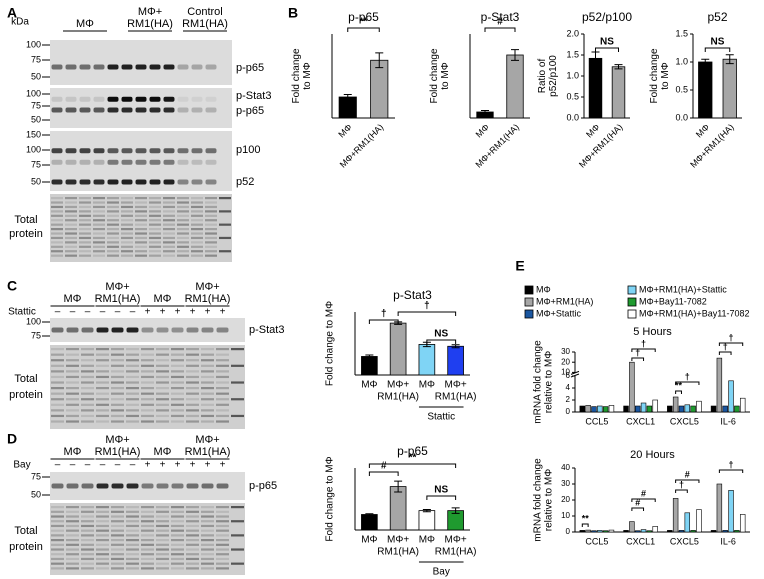 This screenshot has height=579, width=764. What do you see at coordinates (147, 539) in the screenshot?
I see `total-protein-blot` at bounding box center [147, 539].